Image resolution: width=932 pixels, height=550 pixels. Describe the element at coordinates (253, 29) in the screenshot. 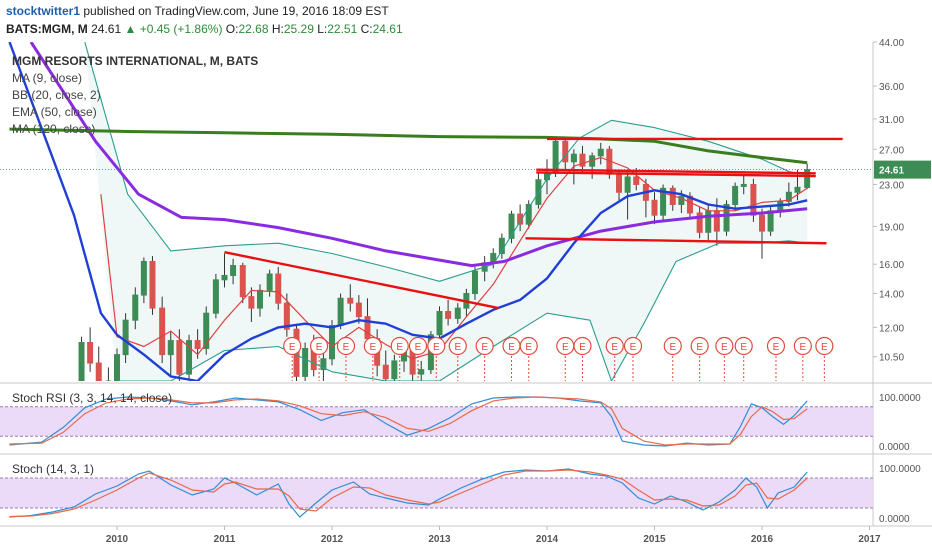

I see `open-value: 22.68` at that location.